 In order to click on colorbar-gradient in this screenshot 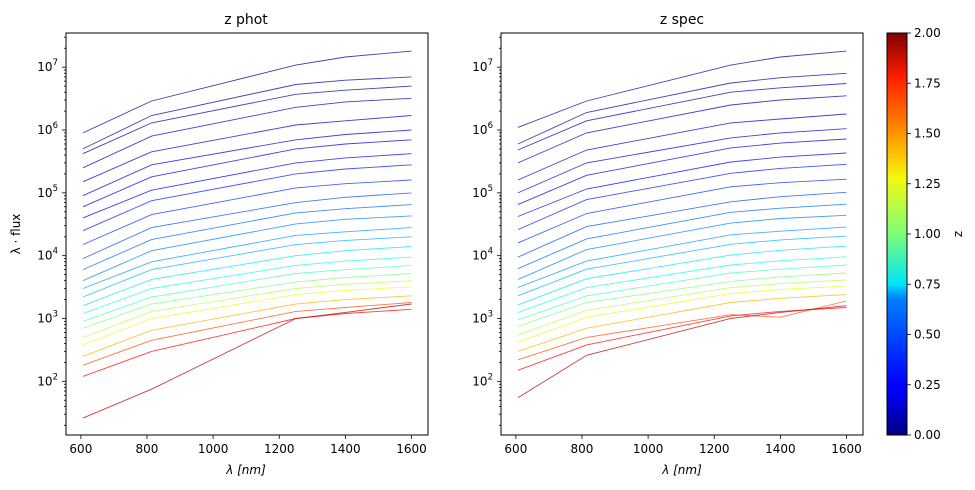, I will do `click(897, 234)`.